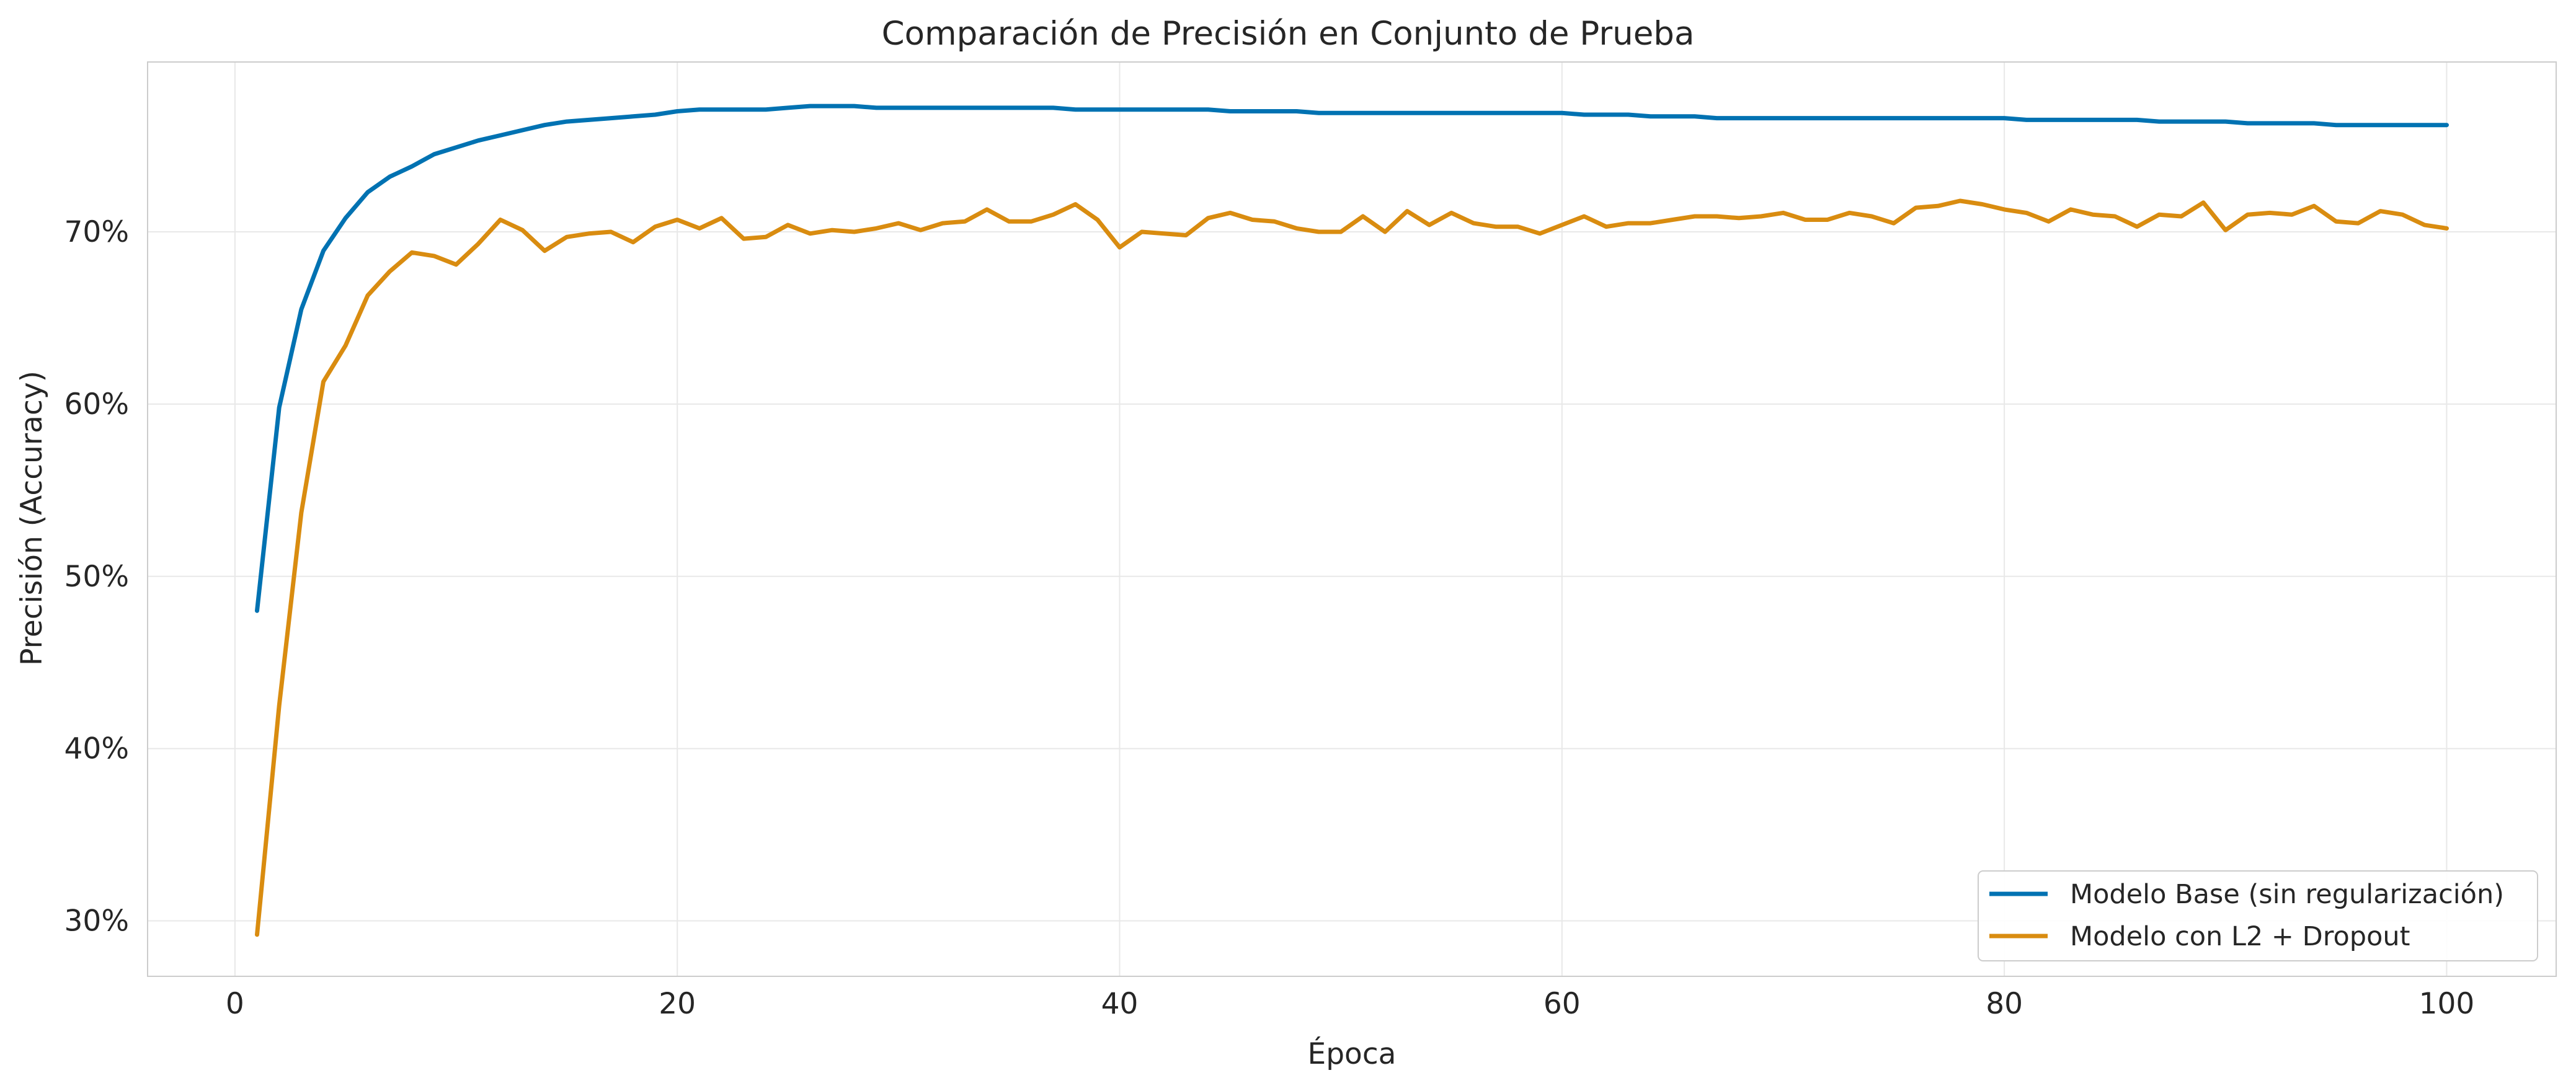  I want to click on legend-box, so click(2258, 915).